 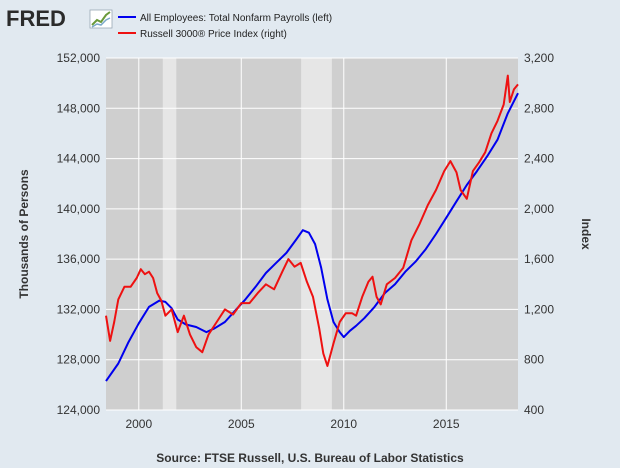 I want to click on y-right-tick-label: 2,800, so click(x=539, y=108).